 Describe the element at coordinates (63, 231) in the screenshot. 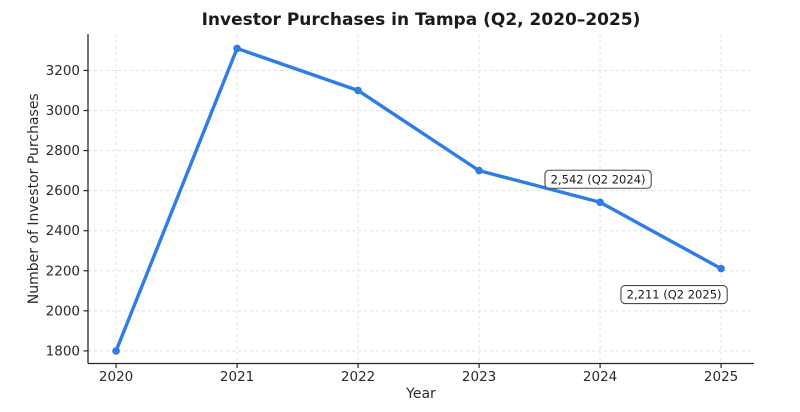

I see `y-tick-label: 2400` at that location.